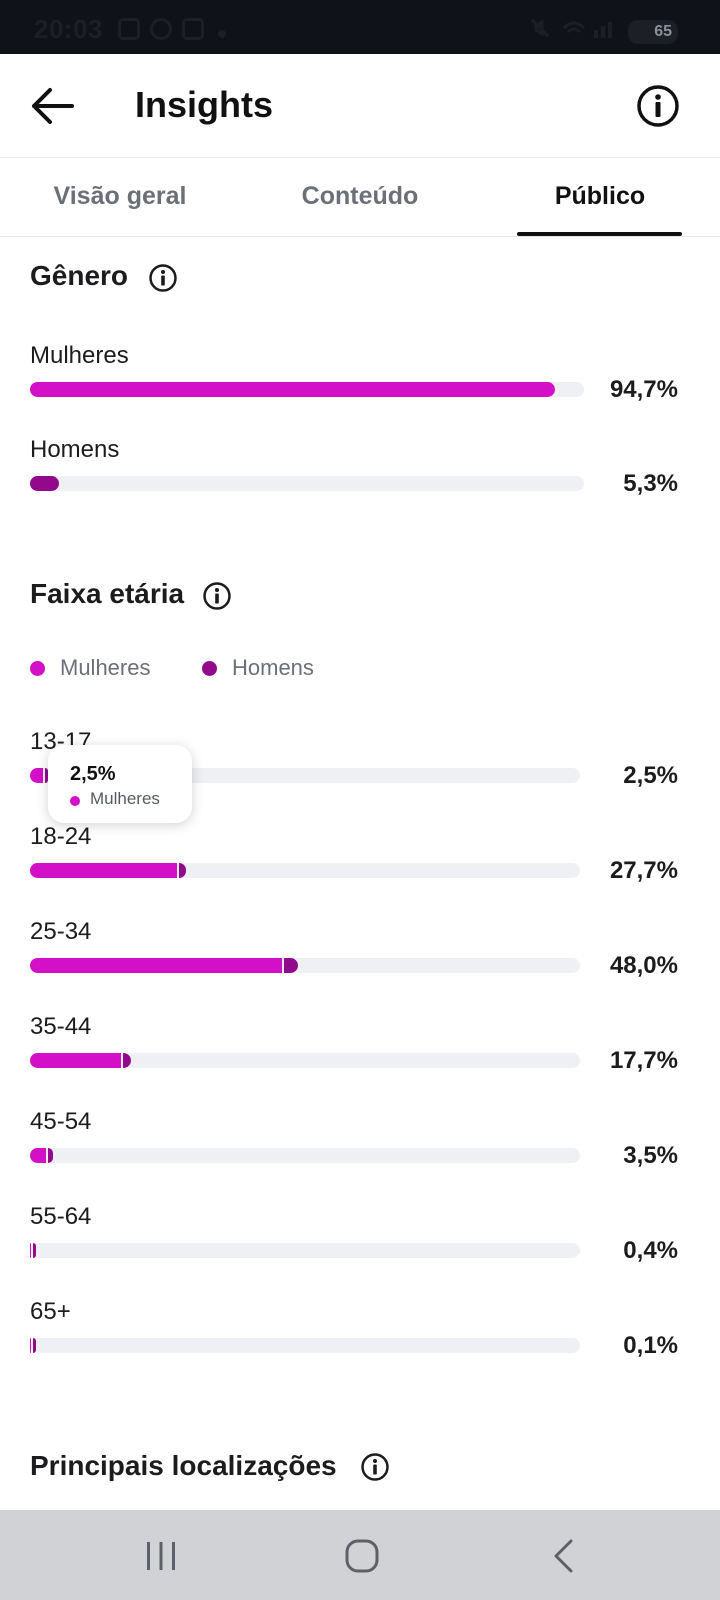 This screenshot has height=1600, width=720. Describe the element at coordinates (79, 275) in the screenshot. I see `gender-section-title: Gênero` at that location.